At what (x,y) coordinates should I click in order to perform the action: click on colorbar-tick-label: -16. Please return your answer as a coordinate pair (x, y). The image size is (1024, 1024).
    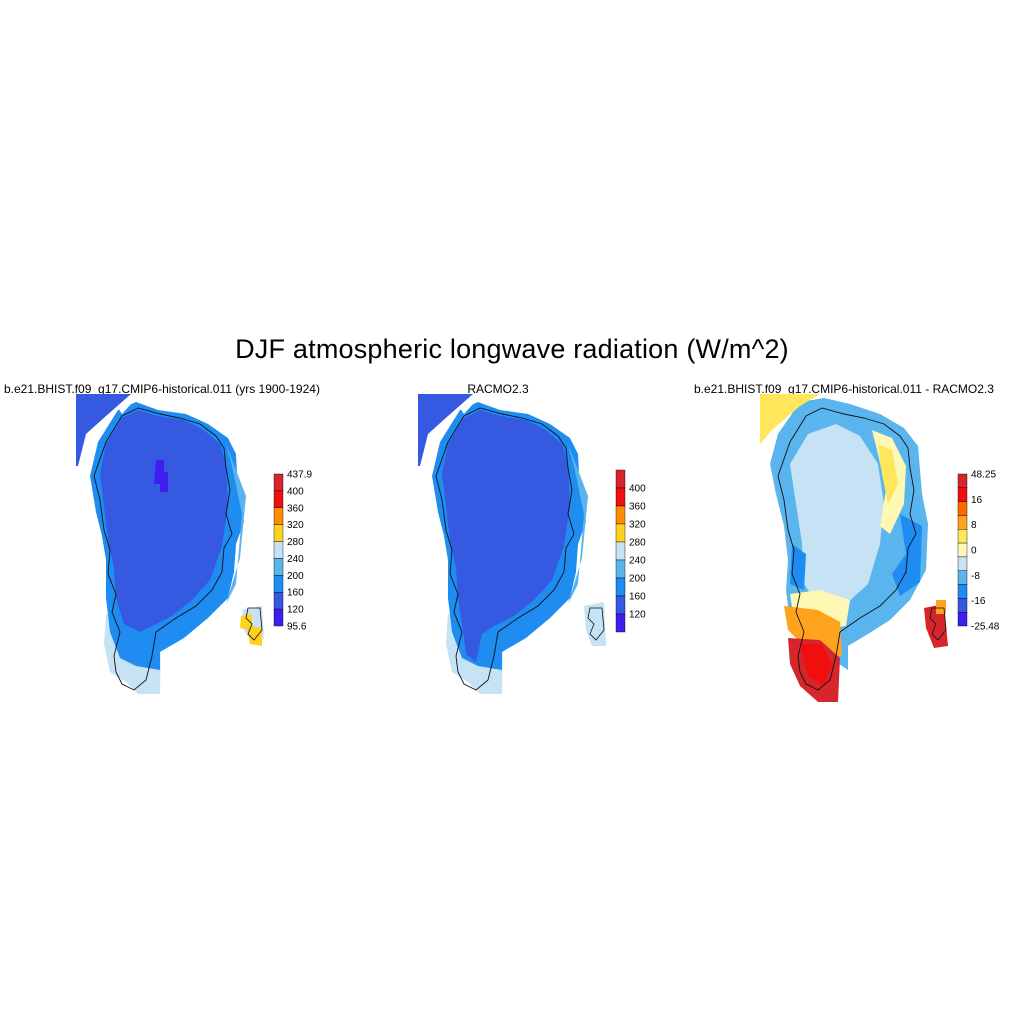
    Looking at the image, I should click on (978, 601).